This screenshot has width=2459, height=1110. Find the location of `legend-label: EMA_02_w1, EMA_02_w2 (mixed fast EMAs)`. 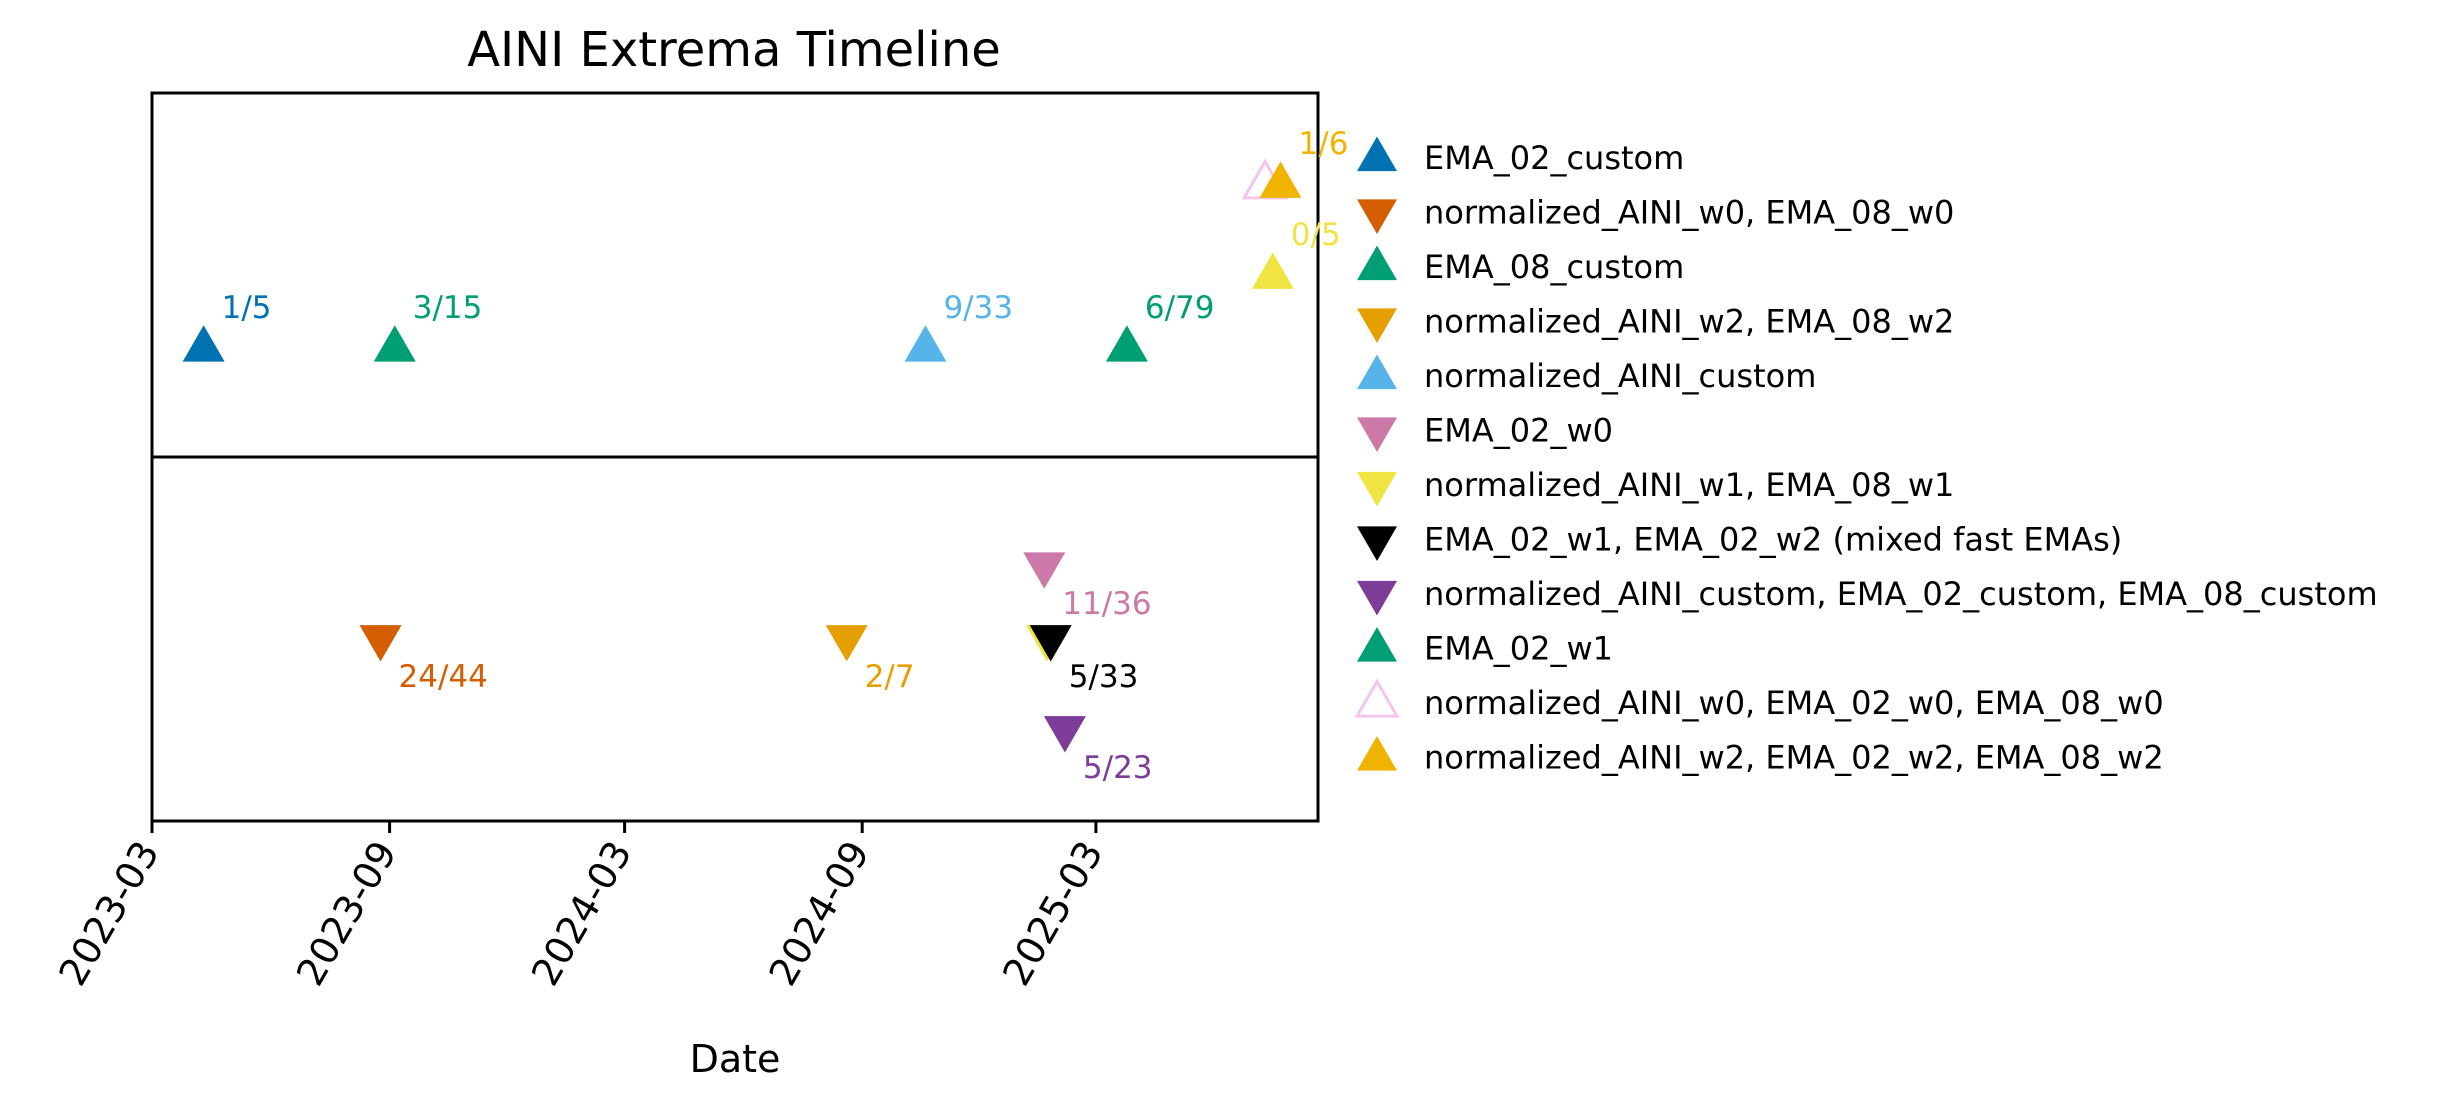

legend-label: EMA_02_w1, EMA_02_w2 (mixed fast EMAs) is located at coordinates (1773, 540).